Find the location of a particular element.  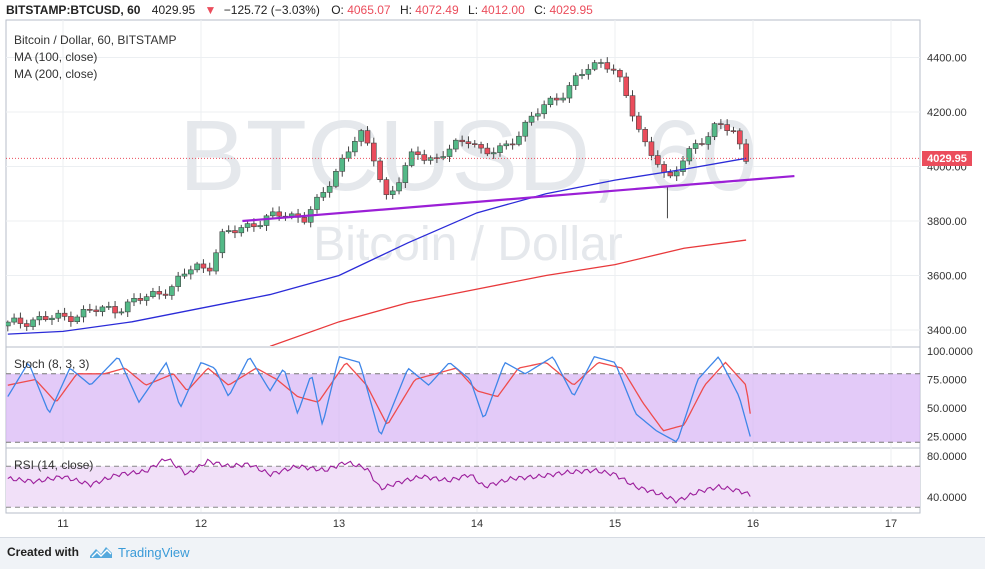

x-tick-label: 13 is located at coordinates (339, 524).